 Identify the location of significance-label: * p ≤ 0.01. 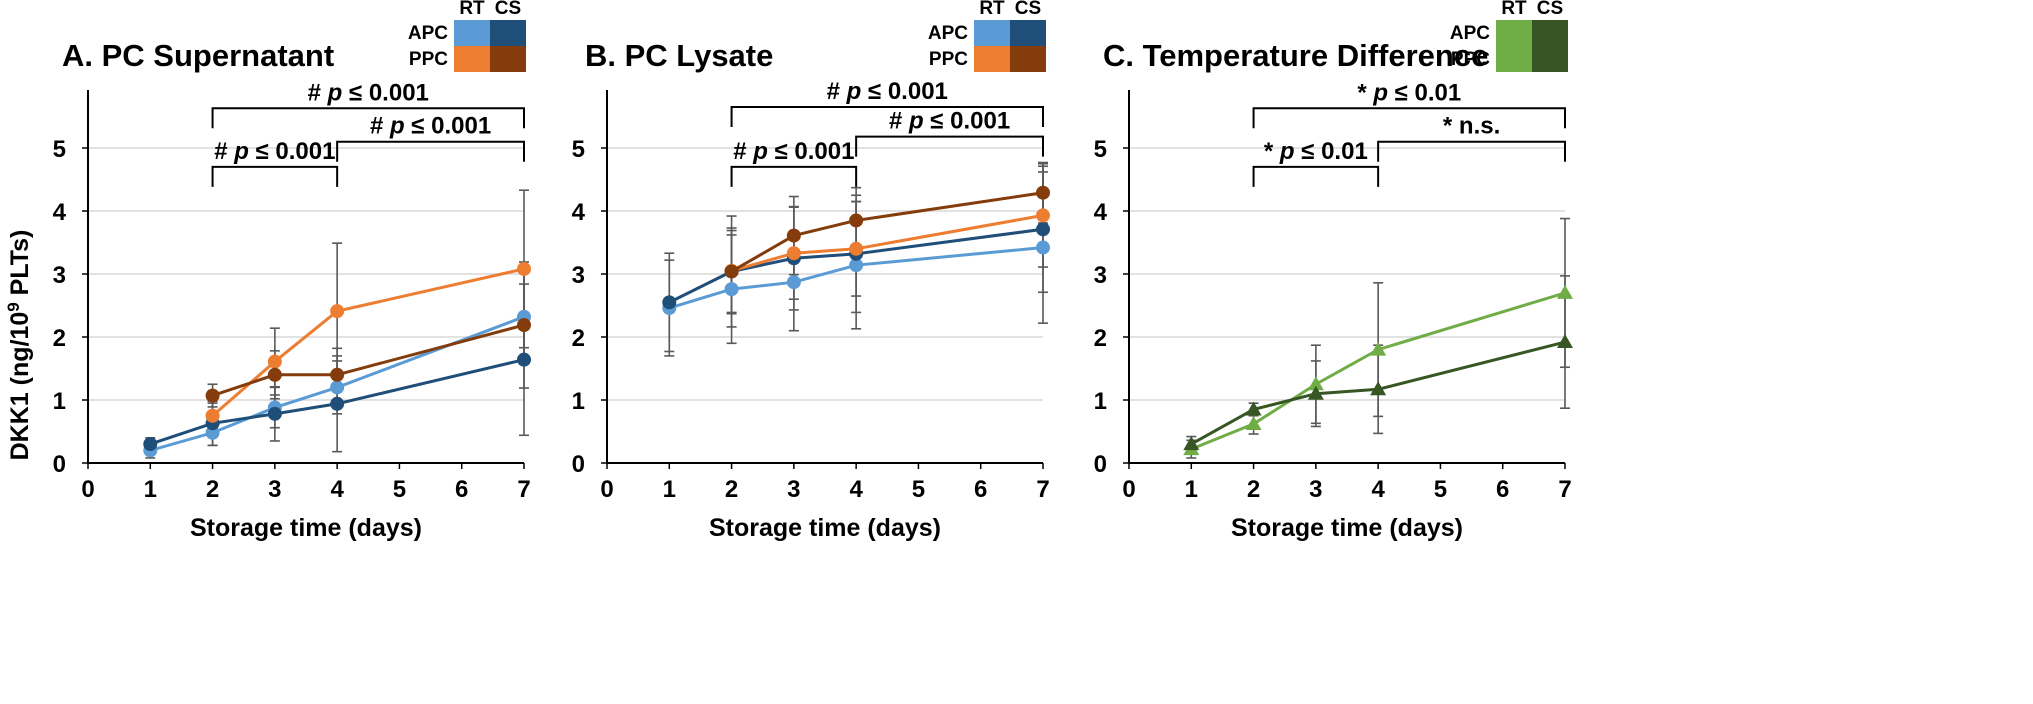
(1409, 92).